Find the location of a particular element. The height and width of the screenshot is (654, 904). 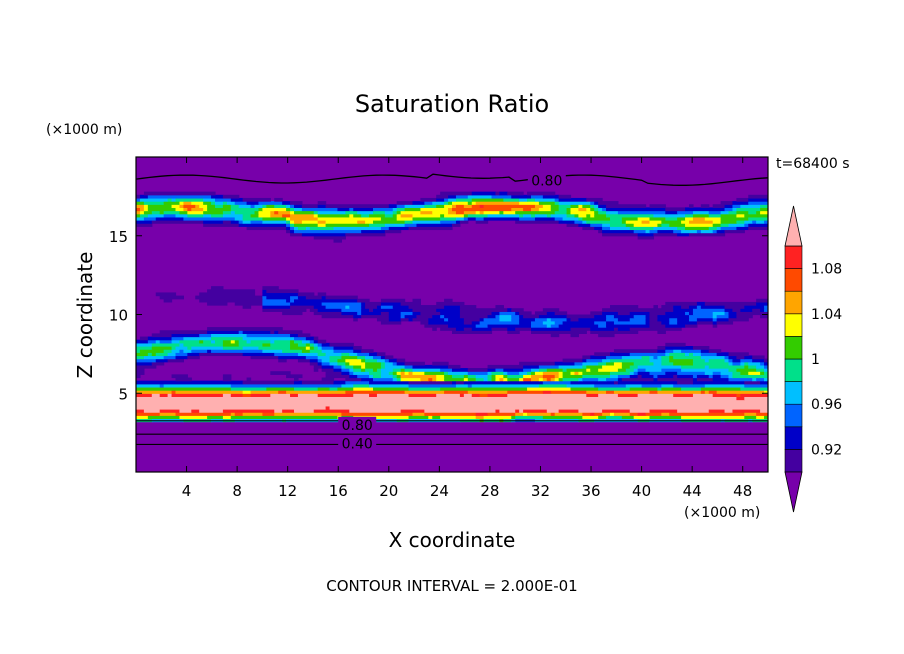

chart-title: Saturation Ratio is located at coordinates (452, 104).